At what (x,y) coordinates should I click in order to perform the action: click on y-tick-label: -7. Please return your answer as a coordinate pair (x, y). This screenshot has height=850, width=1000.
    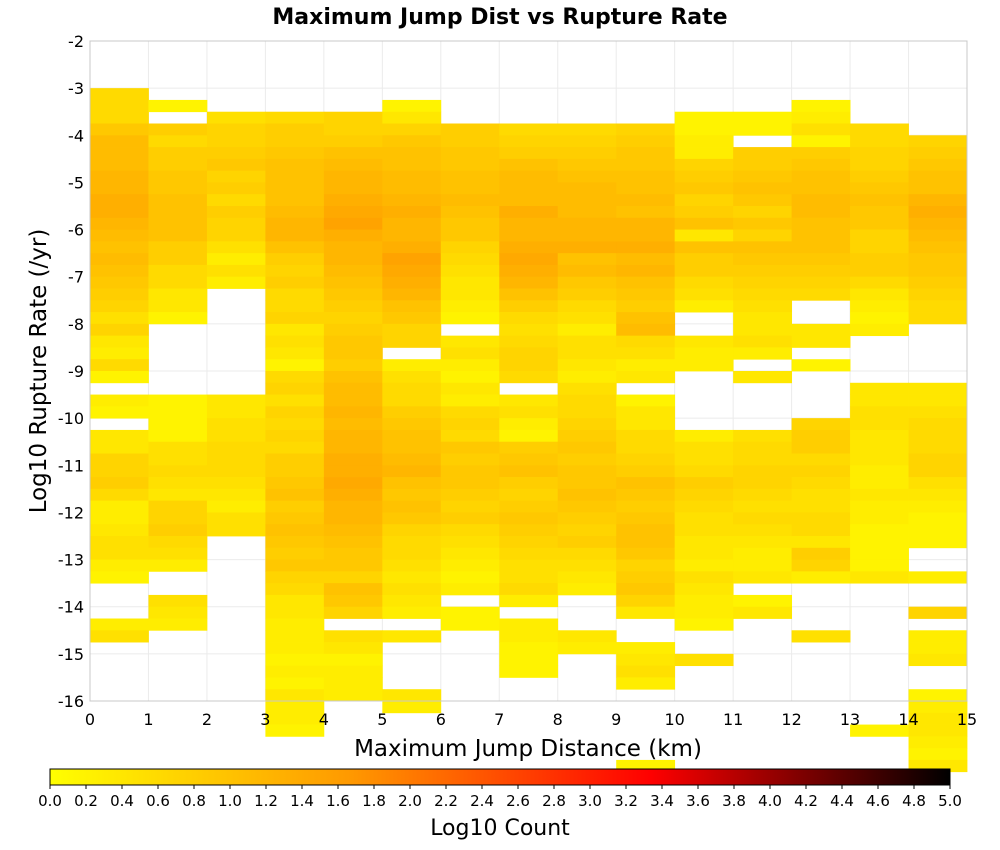
    Looking at the image, I should click on (76, 277).